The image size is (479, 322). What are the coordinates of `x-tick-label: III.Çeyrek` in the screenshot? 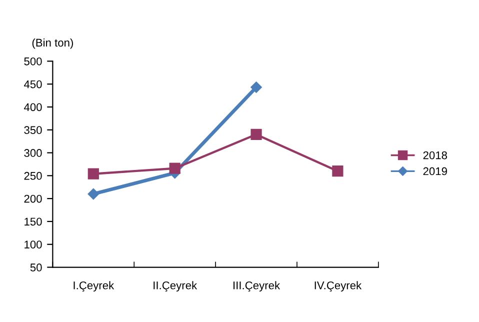 It's located at (257, 286).